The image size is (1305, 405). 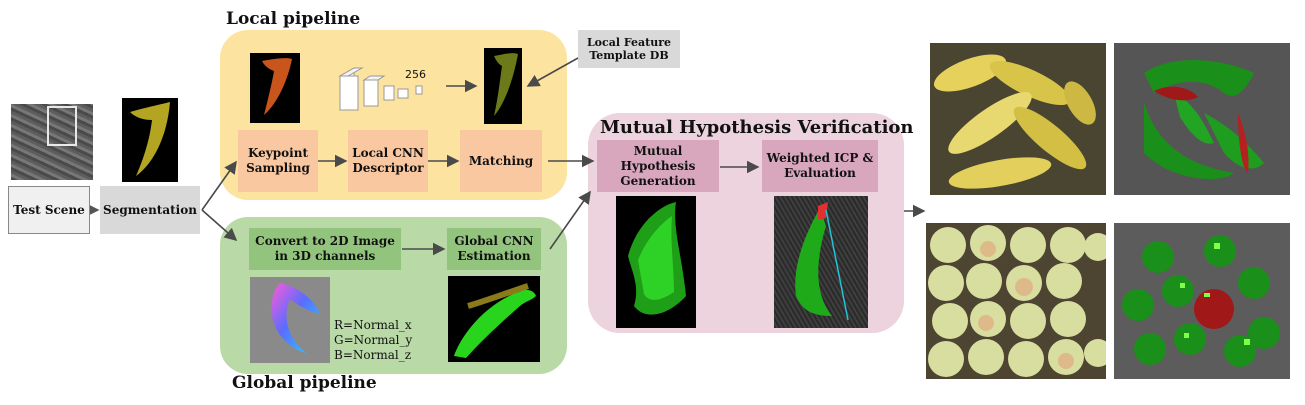 What do you see at coordinates (658, 166) in the screenshot?
I see `mutual-hypothesis-generation-box: Mutual Hypothesis Generation` at bounding box center [658, 166].